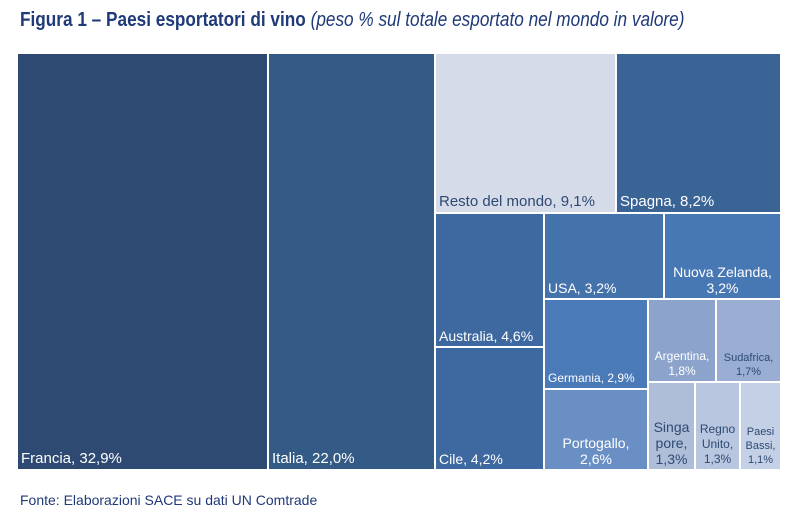 Image resolution: width=805 pixels, height=519 pixels. What do you see at coordinates (760, 446) in the screenshot?
I see `treemap-label: Paesi Bassi, 1,1%` at bounding box center [760, 446].